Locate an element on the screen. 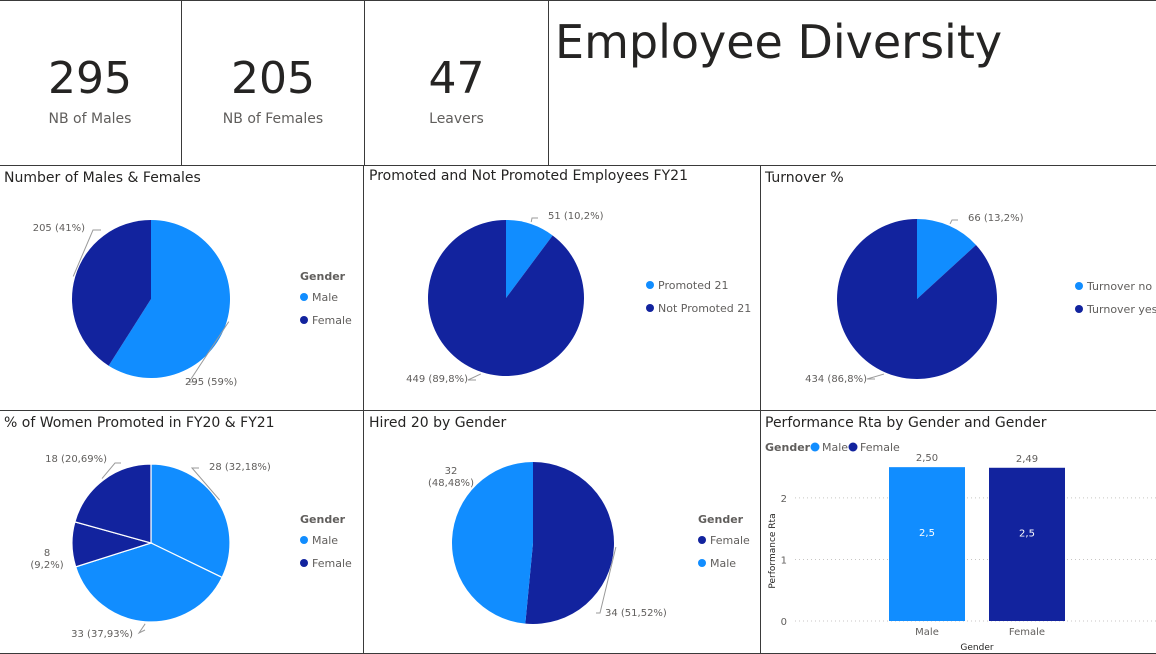  kpi-label: Leavers is located at coordinates (456, 119).